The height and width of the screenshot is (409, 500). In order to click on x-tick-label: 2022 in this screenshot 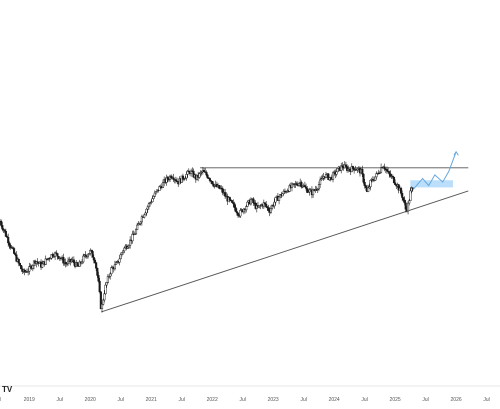, I will do `click(212, 400)`.